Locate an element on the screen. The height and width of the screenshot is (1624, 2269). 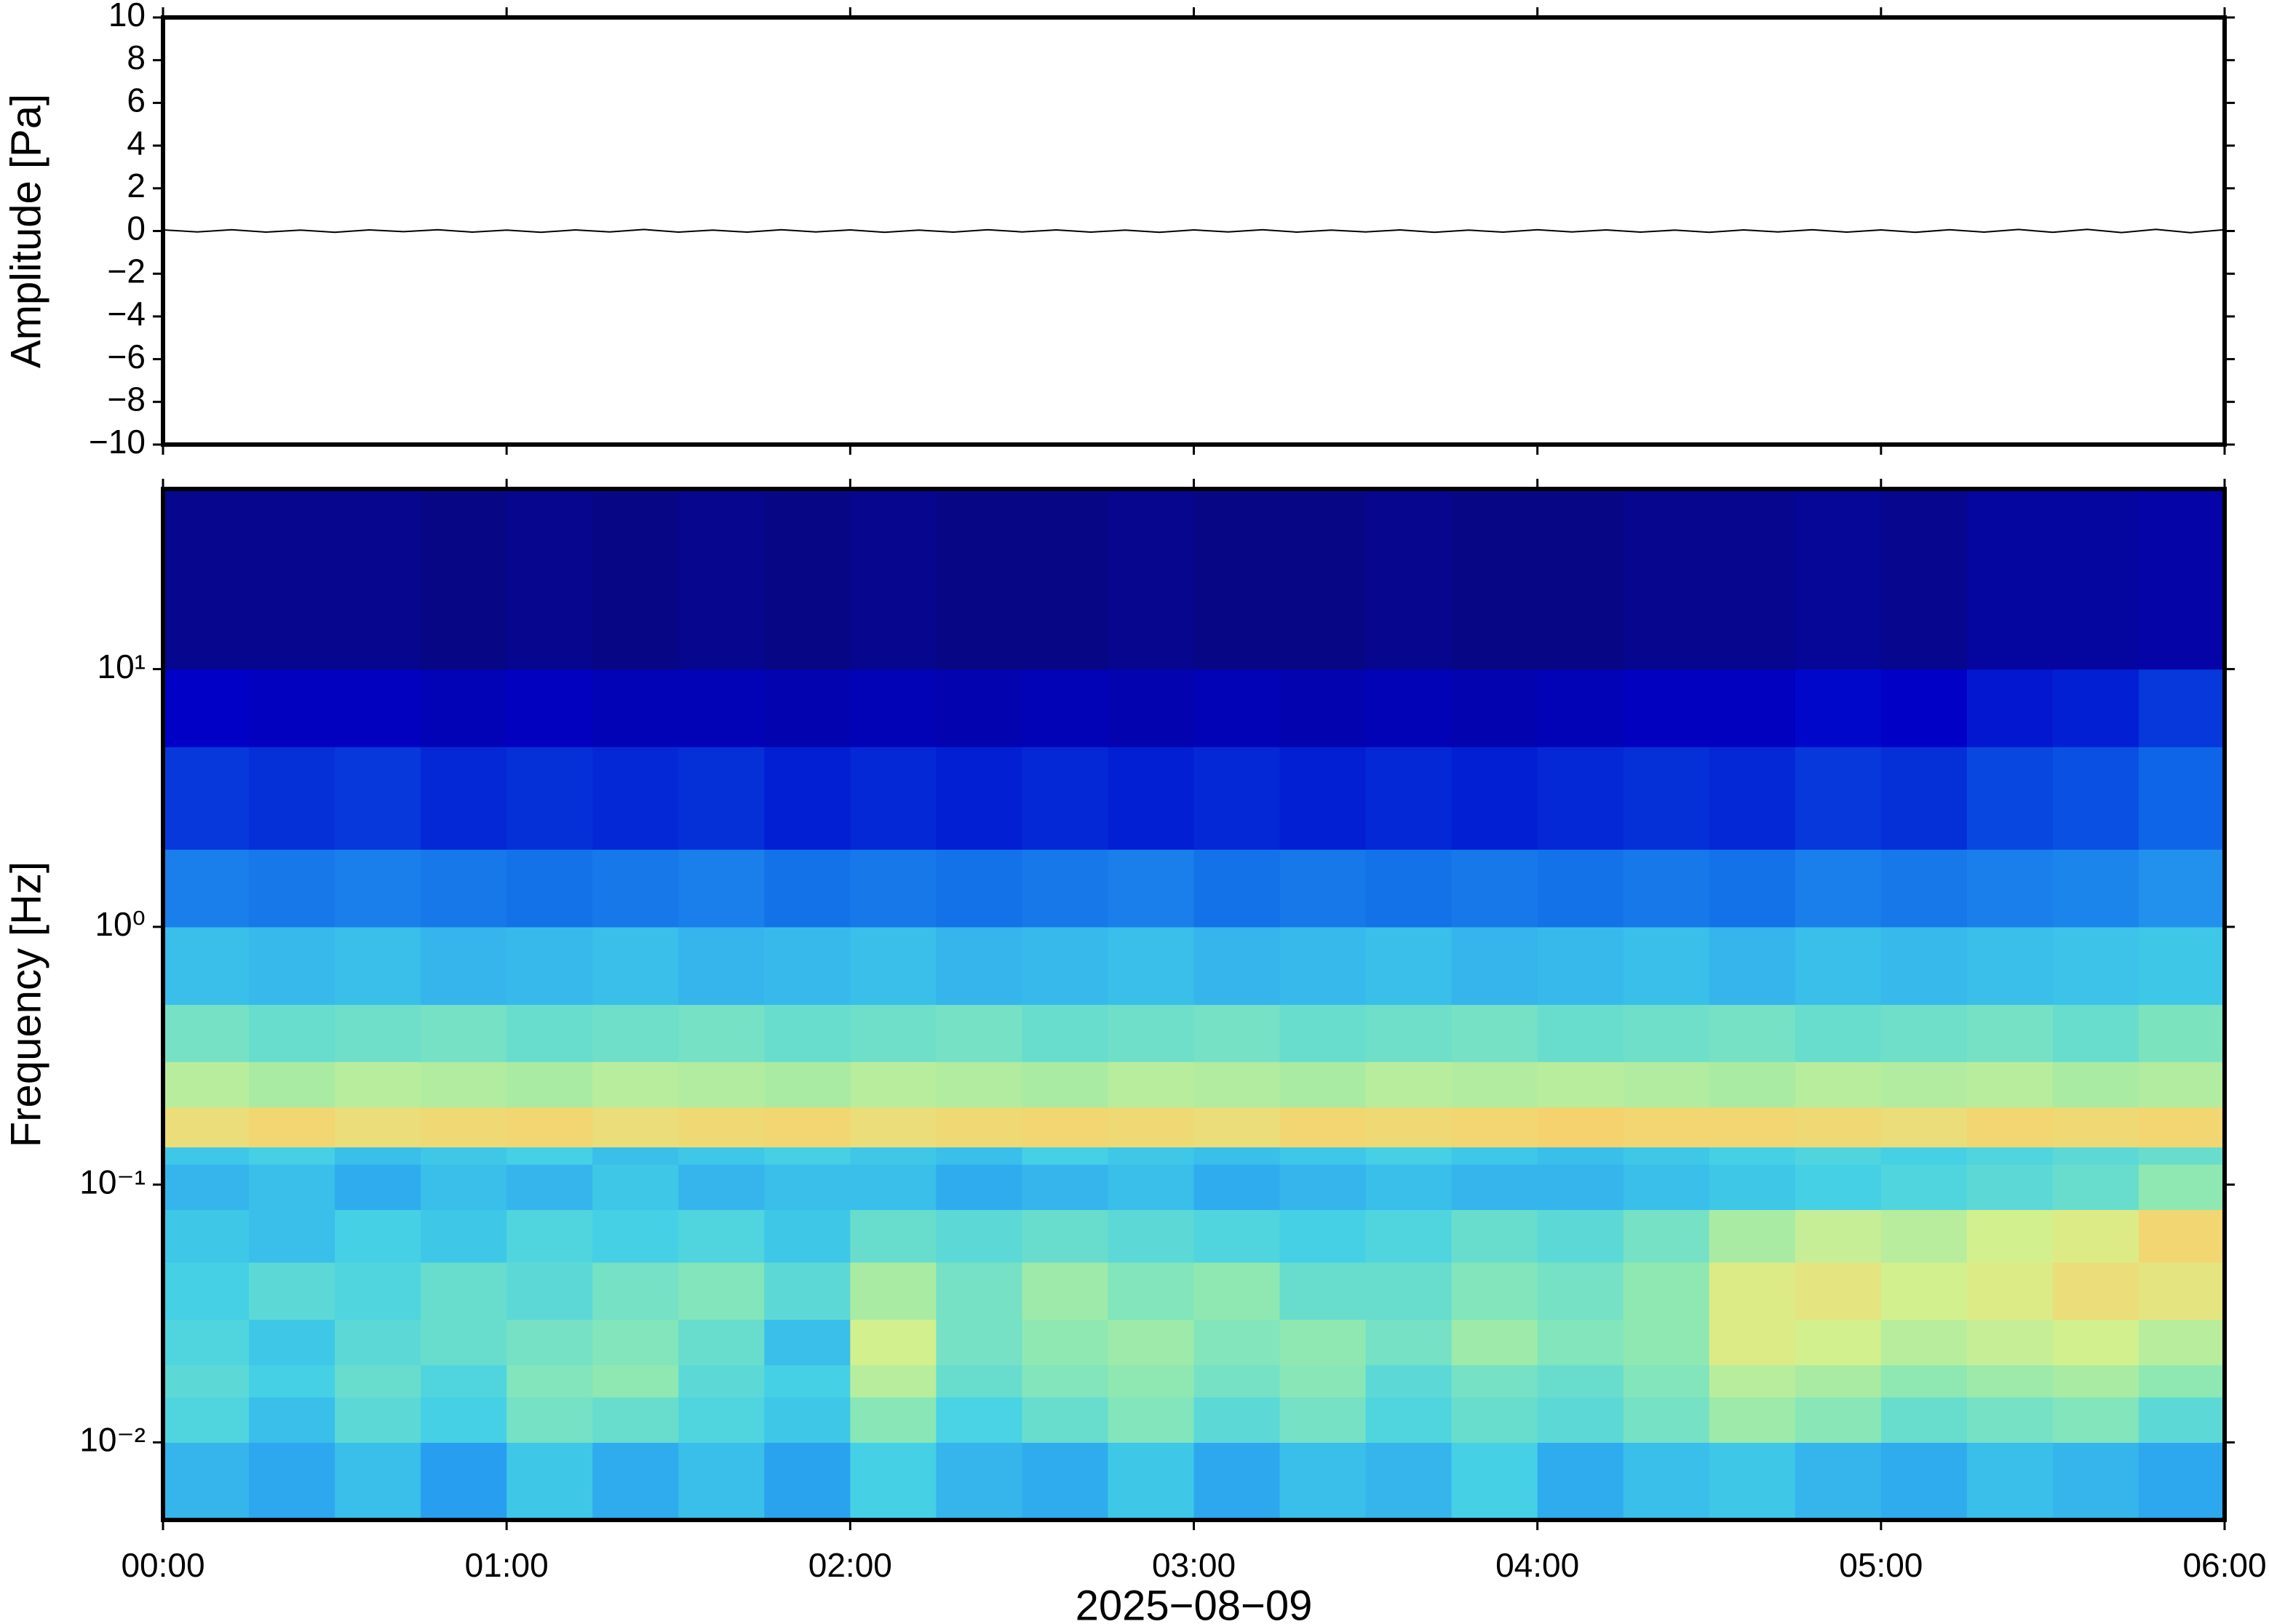
y-tick-label: 10⁰ is located at coordinates (121, 924).